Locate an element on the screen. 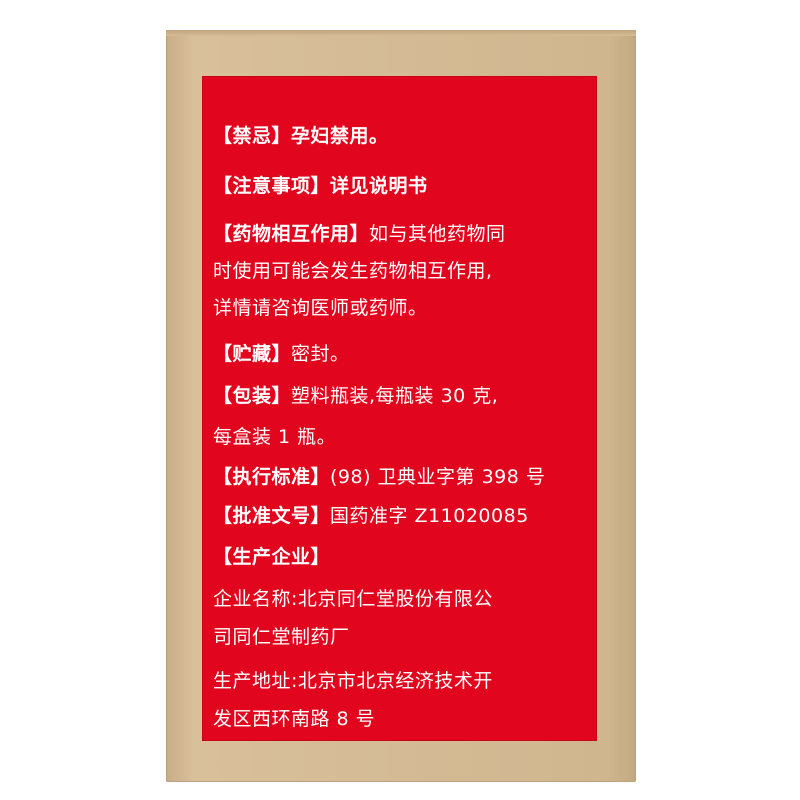 The width and height of the screenshot is (800, 800). approval-number-line: 【批准文号】国药准字 Z11020085 is located at coordinates (371, 516).